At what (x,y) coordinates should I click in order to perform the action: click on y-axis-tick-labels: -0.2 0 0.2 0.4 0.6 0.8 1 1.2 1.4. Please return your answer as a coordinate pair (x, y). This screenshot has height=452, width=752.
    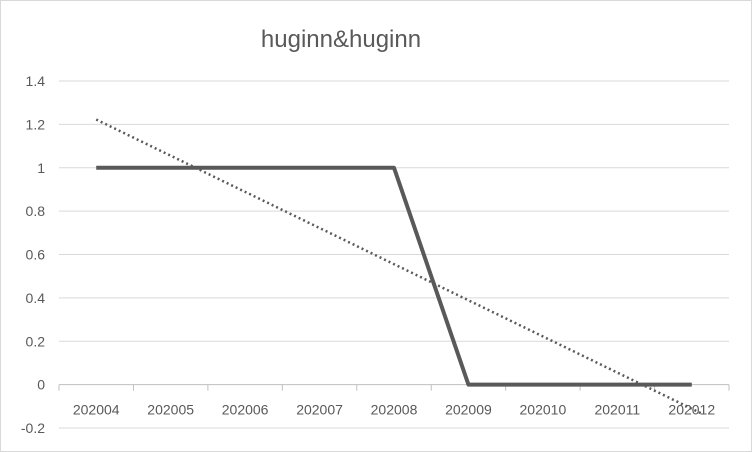
    Looking at the image, I should click on (33, 254).